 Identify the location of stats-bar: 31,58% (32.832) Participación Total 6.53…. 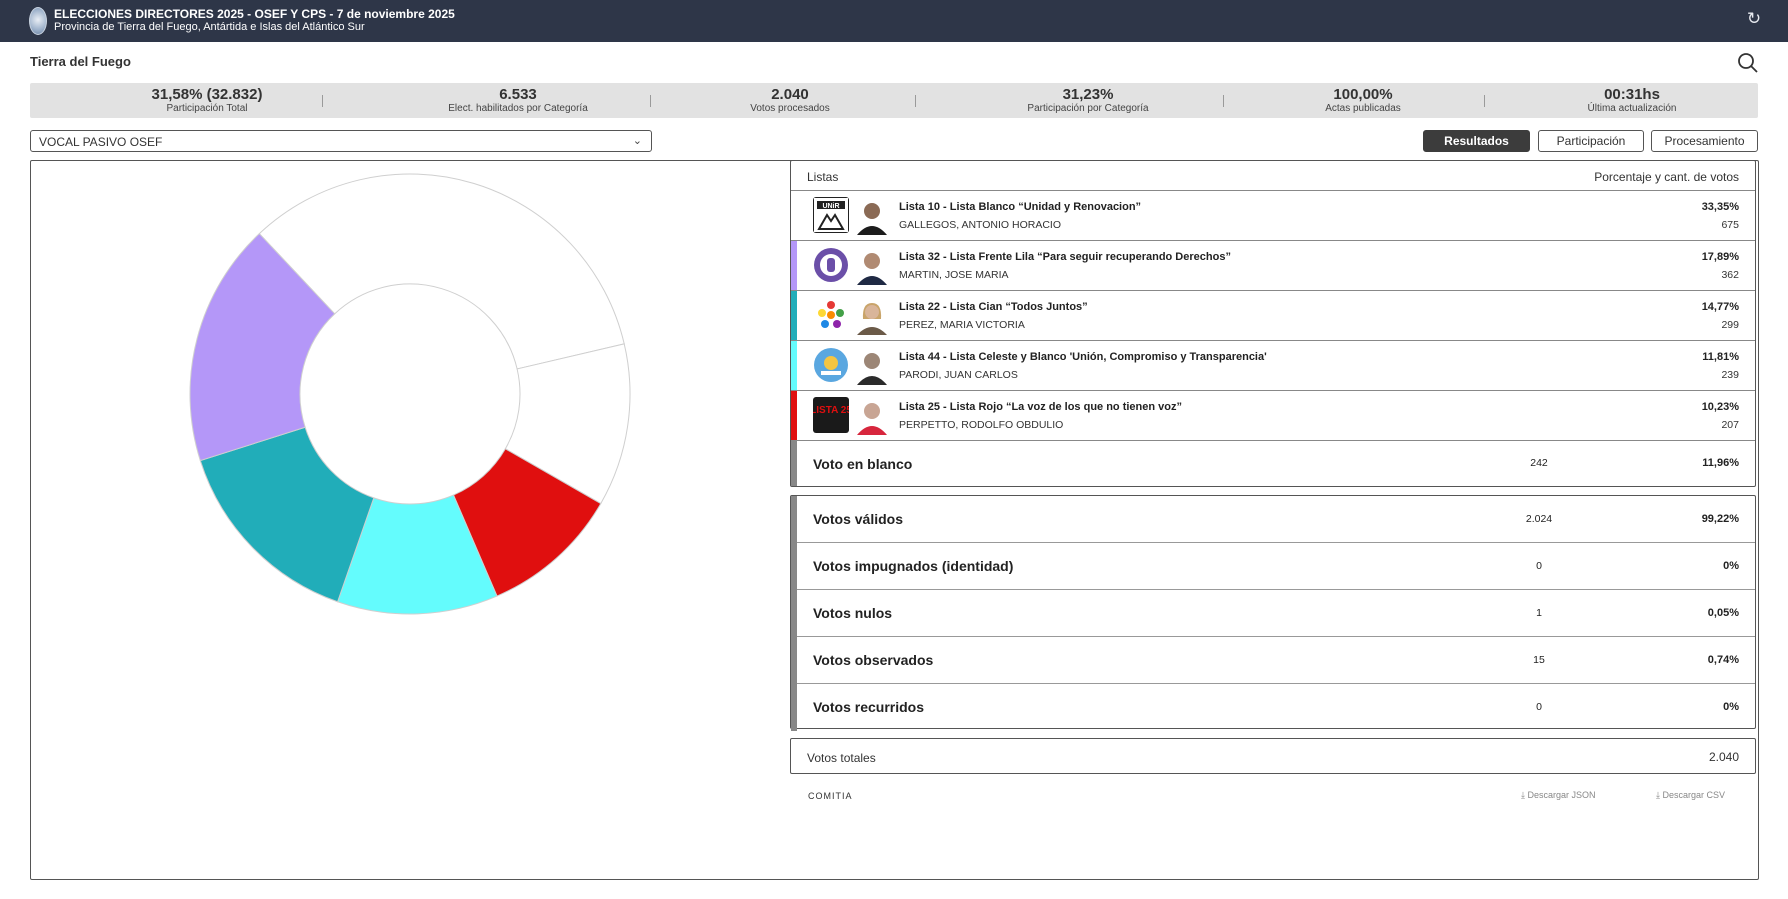
(894, 100).